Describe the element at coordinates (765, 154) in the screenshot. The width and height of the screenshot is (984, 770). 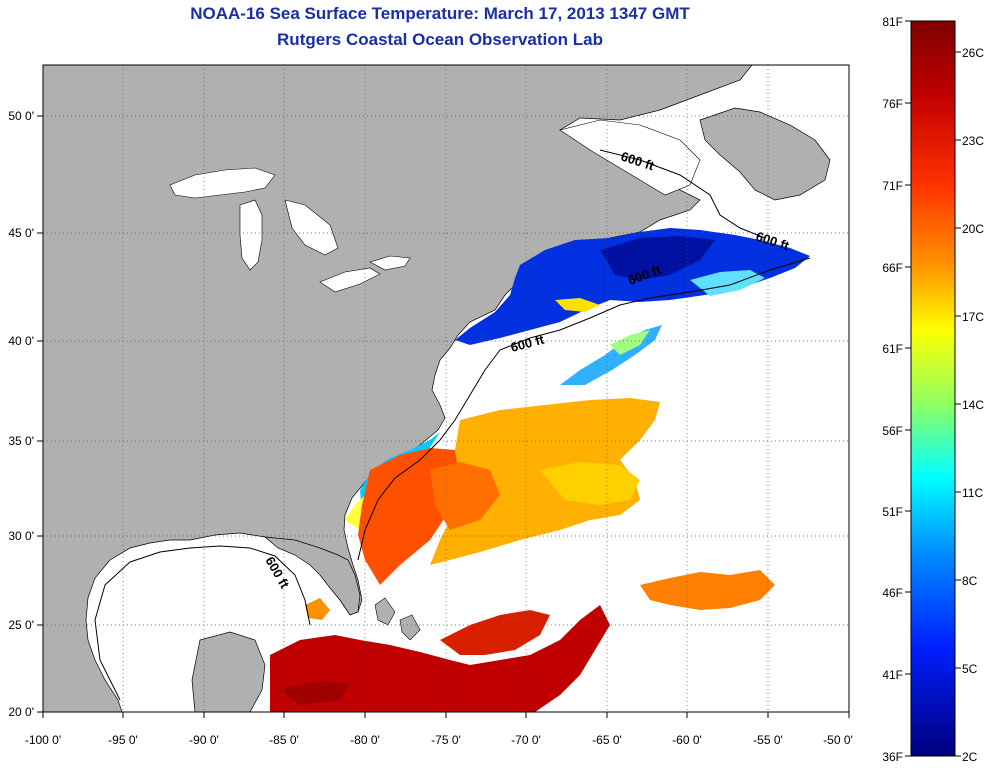
I see `land-newfoundland` at that location.